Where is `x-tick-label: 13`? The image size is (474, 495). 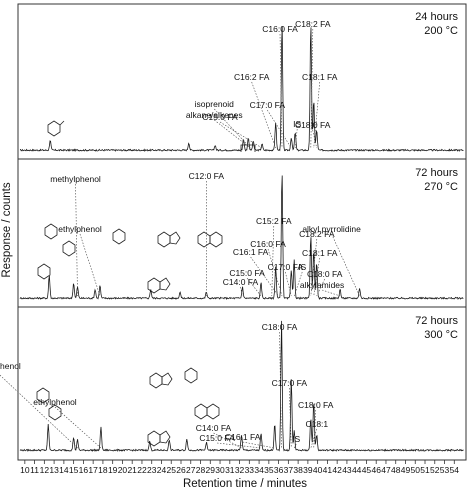
x-tick-label: 13 is located at coordinates (54, 470).